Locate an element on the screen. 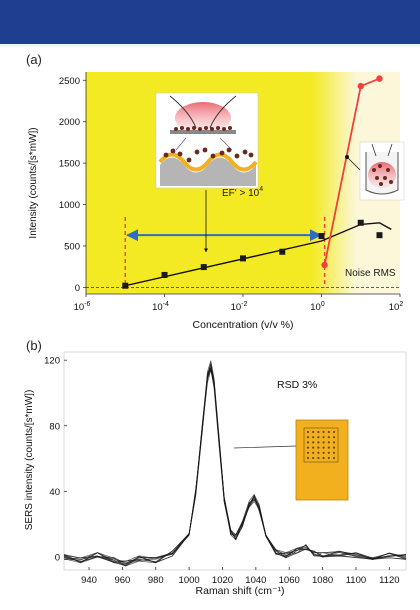  chart-a-dashed-marks is located at coordinates (225, 252).